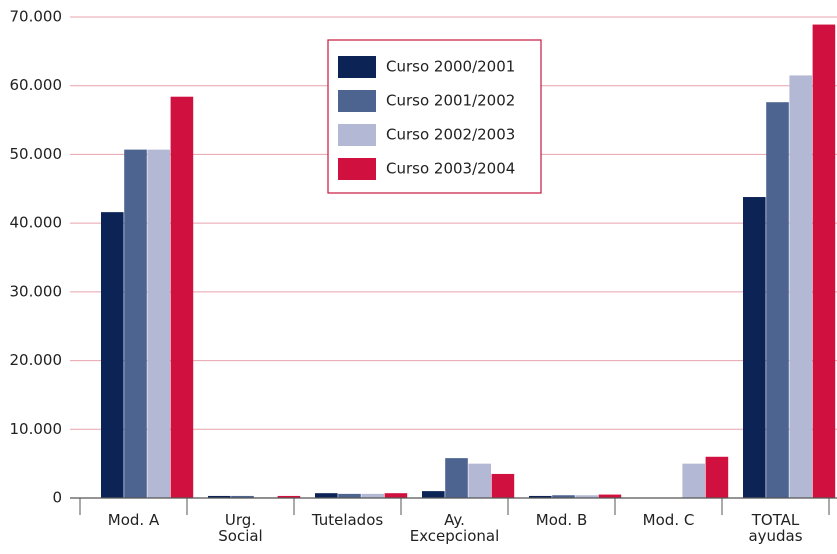 The image size is (837, 554). I want to click on y-tick-label: 10.000, so click(36, 429).